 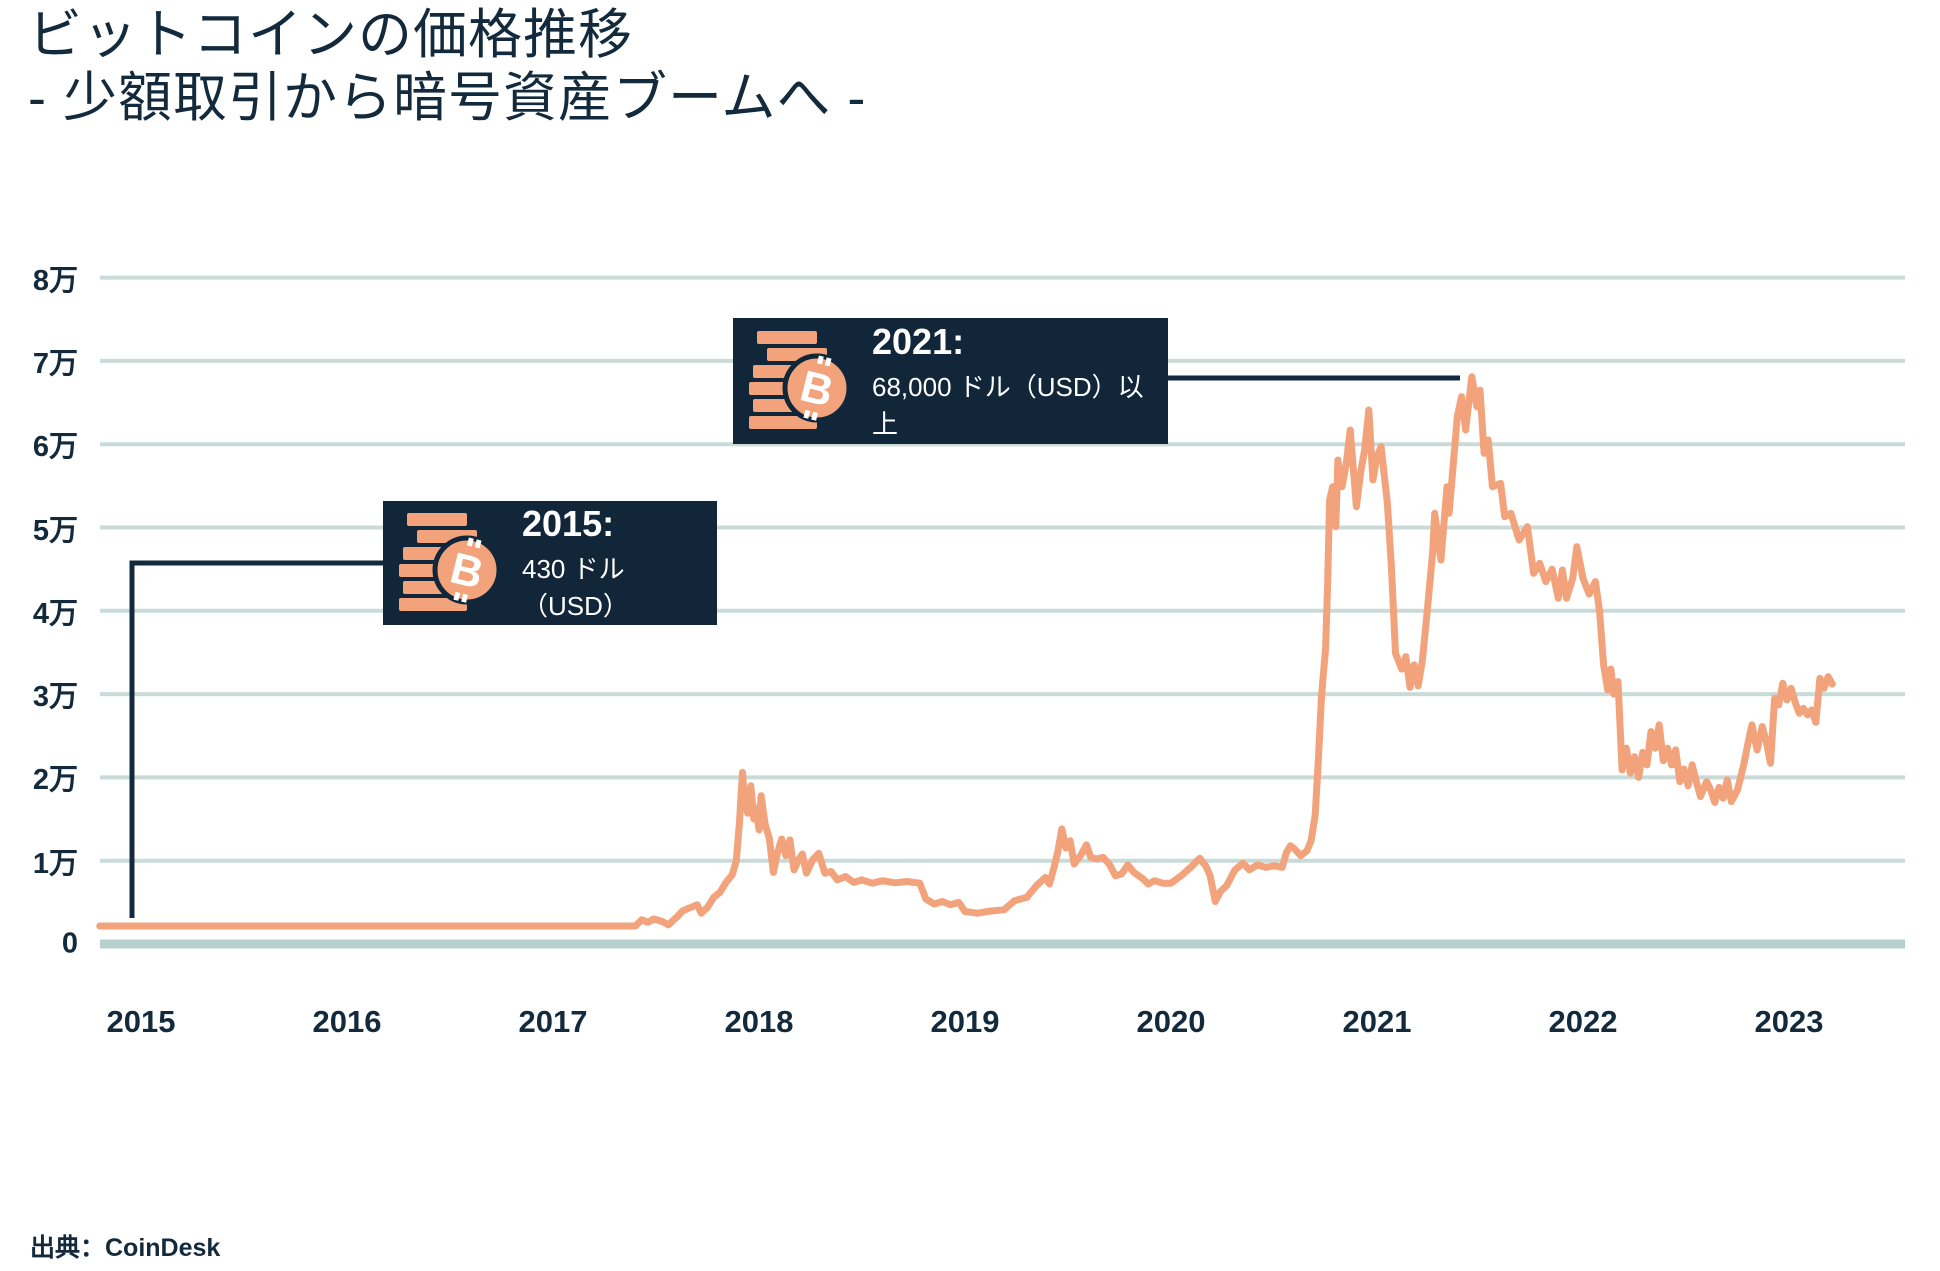 I want to click on title-line-2: - 少額取引から暗号資産ブームへ -, so click(x=447, y=98).